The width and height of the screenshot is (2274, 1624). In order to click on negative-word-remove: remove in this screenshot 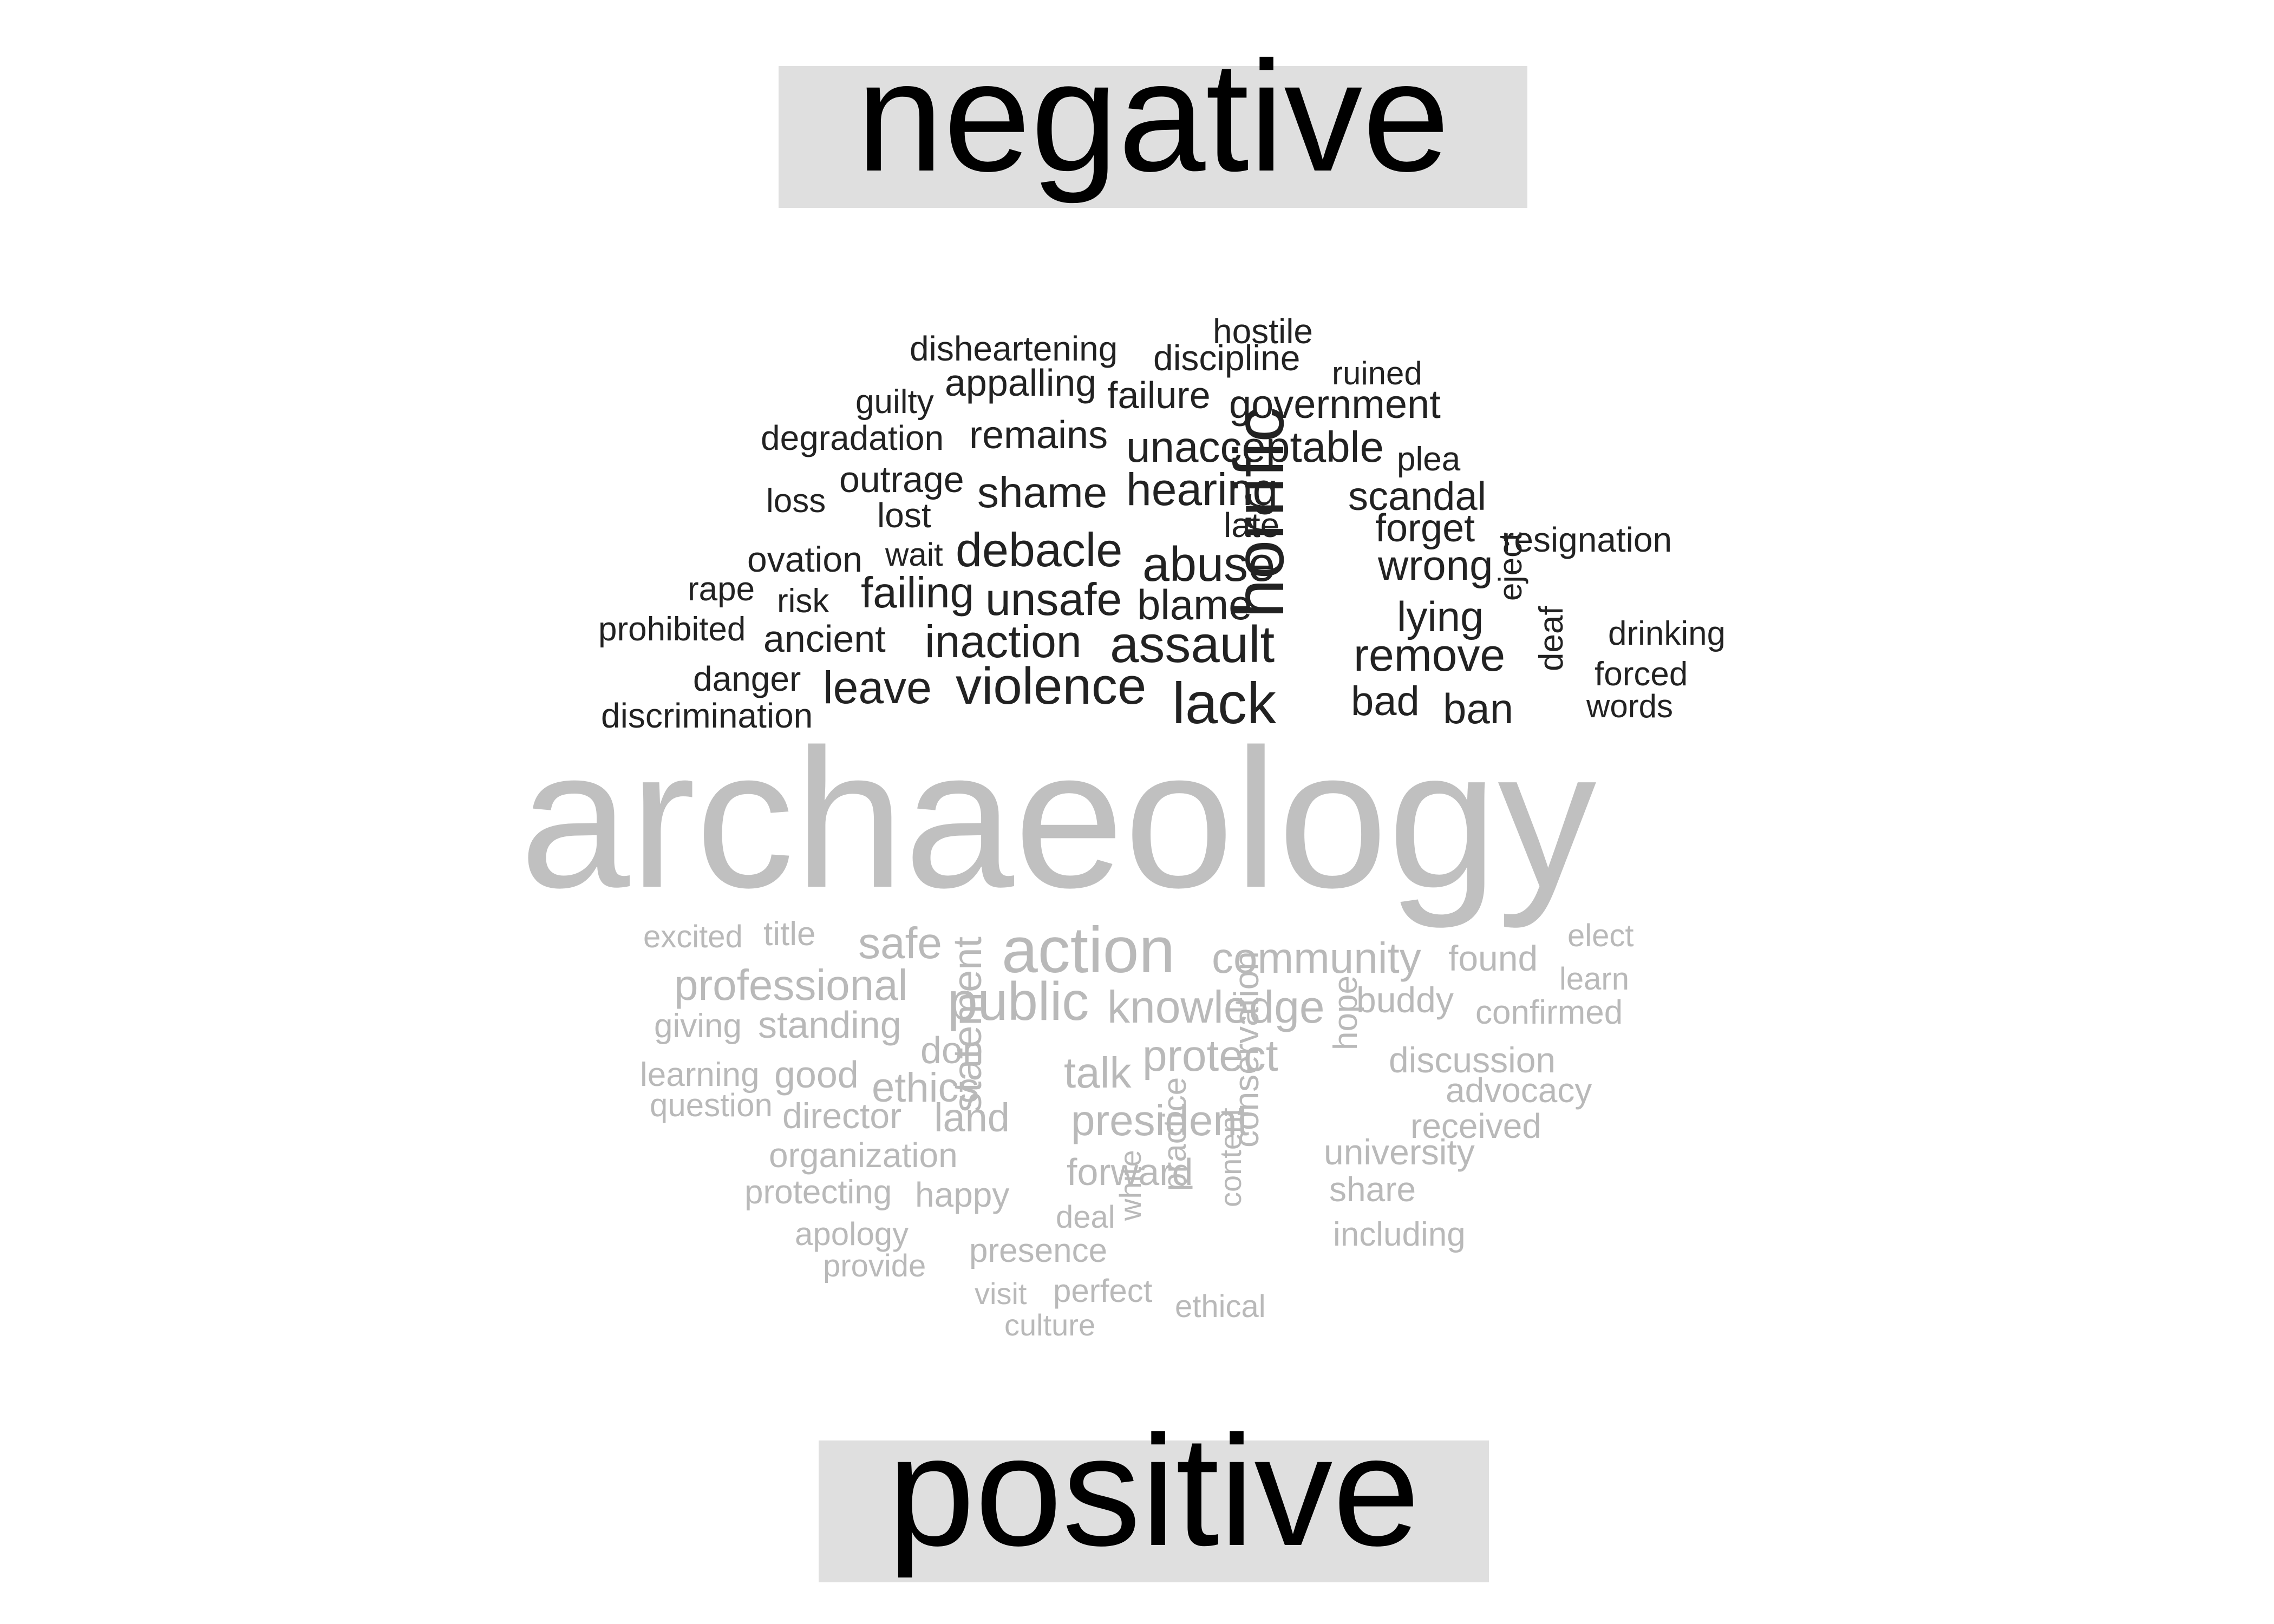, I will do `click(1430, 655)`.